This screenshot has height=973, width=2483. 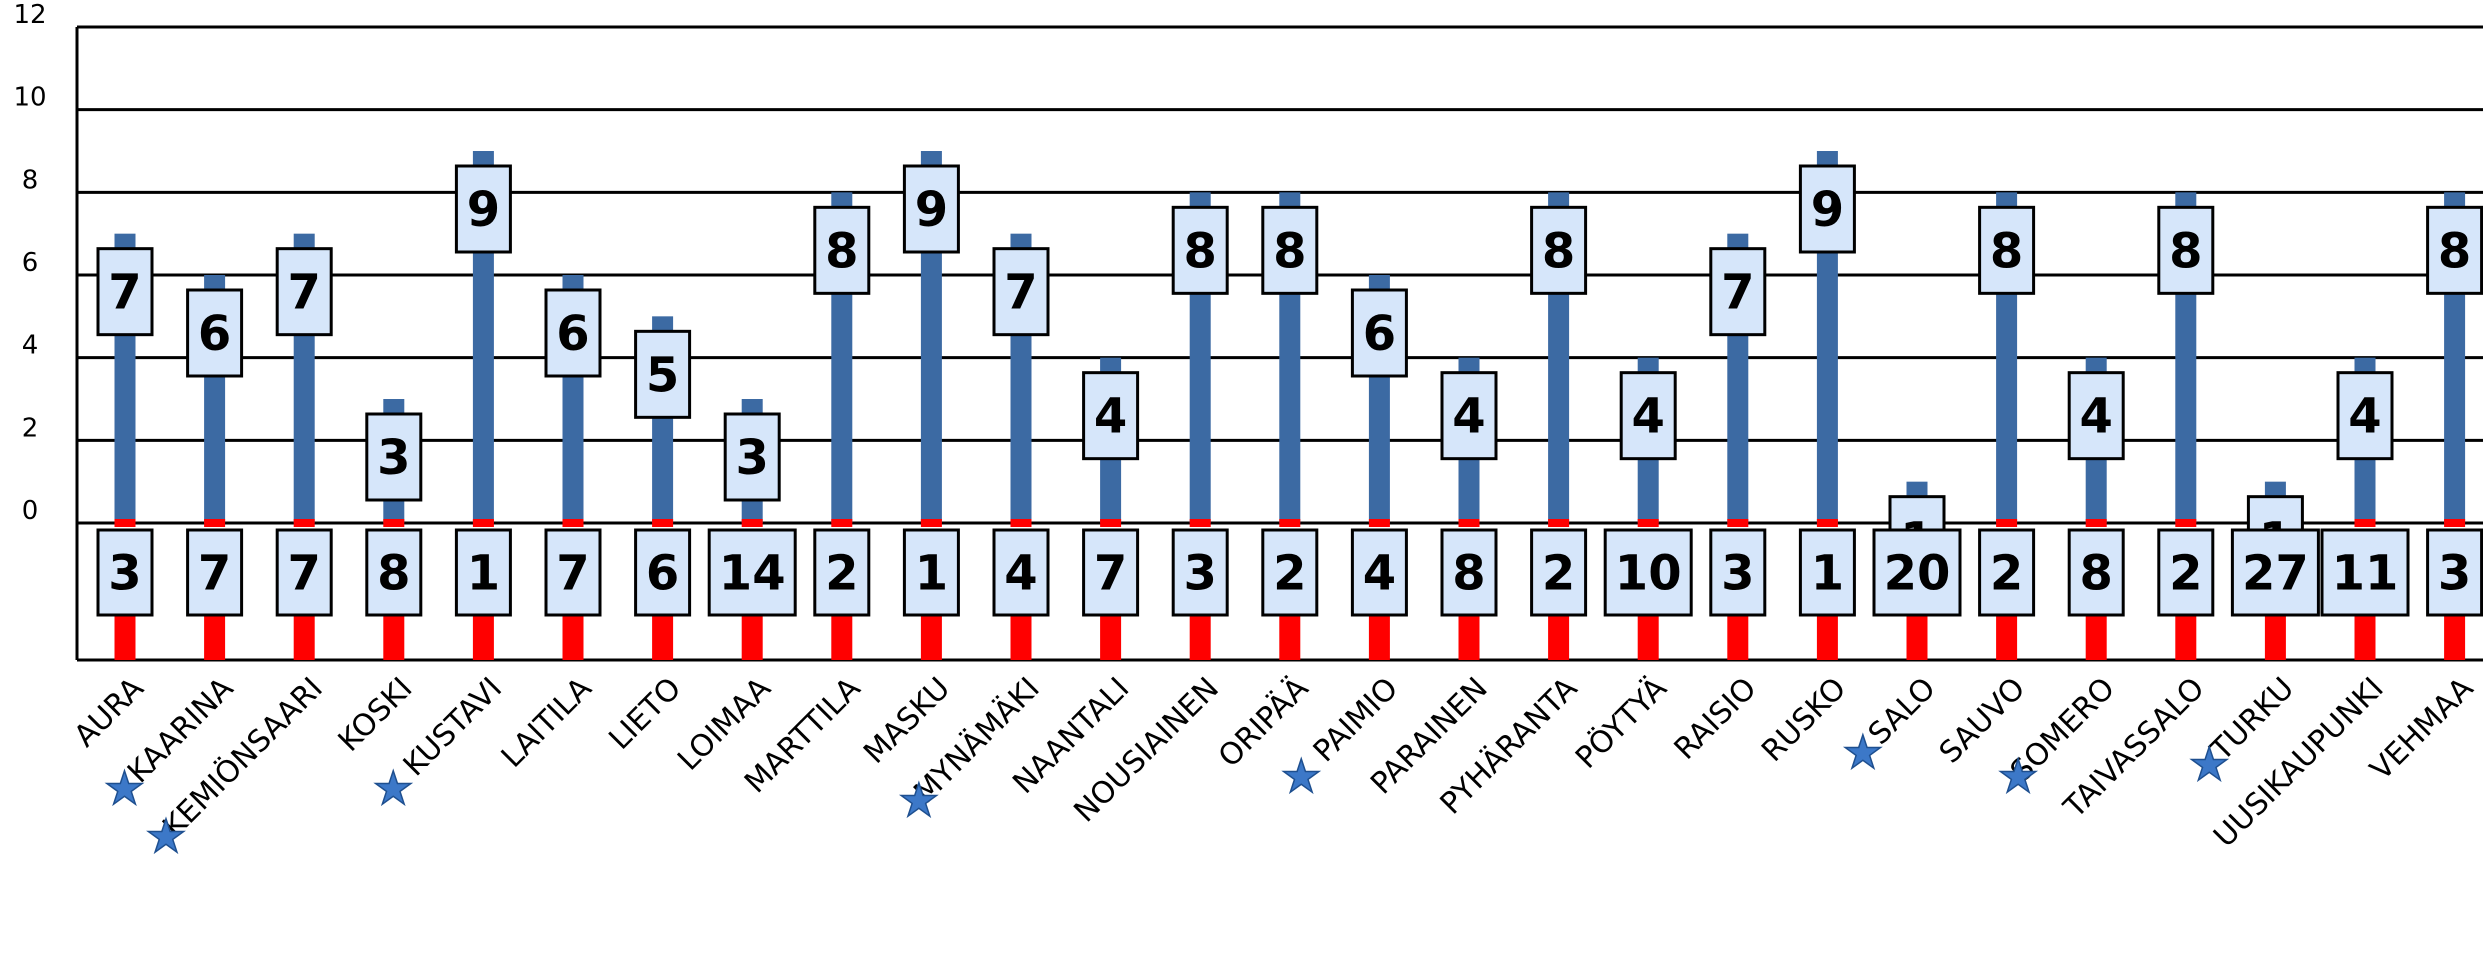 What do you see at coordinates (2365, 574) in the screenshot?
I see `lower-value-label: 11` at bounding box center [2365, 574].